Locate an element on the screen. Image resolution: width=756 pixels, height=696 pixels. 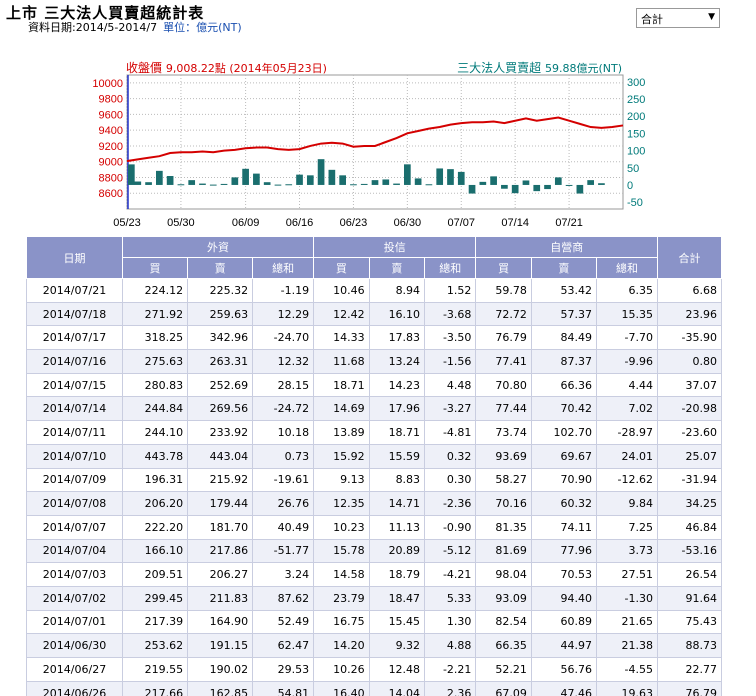
value-cell: -4.81 is located at coordinates (450, 432).